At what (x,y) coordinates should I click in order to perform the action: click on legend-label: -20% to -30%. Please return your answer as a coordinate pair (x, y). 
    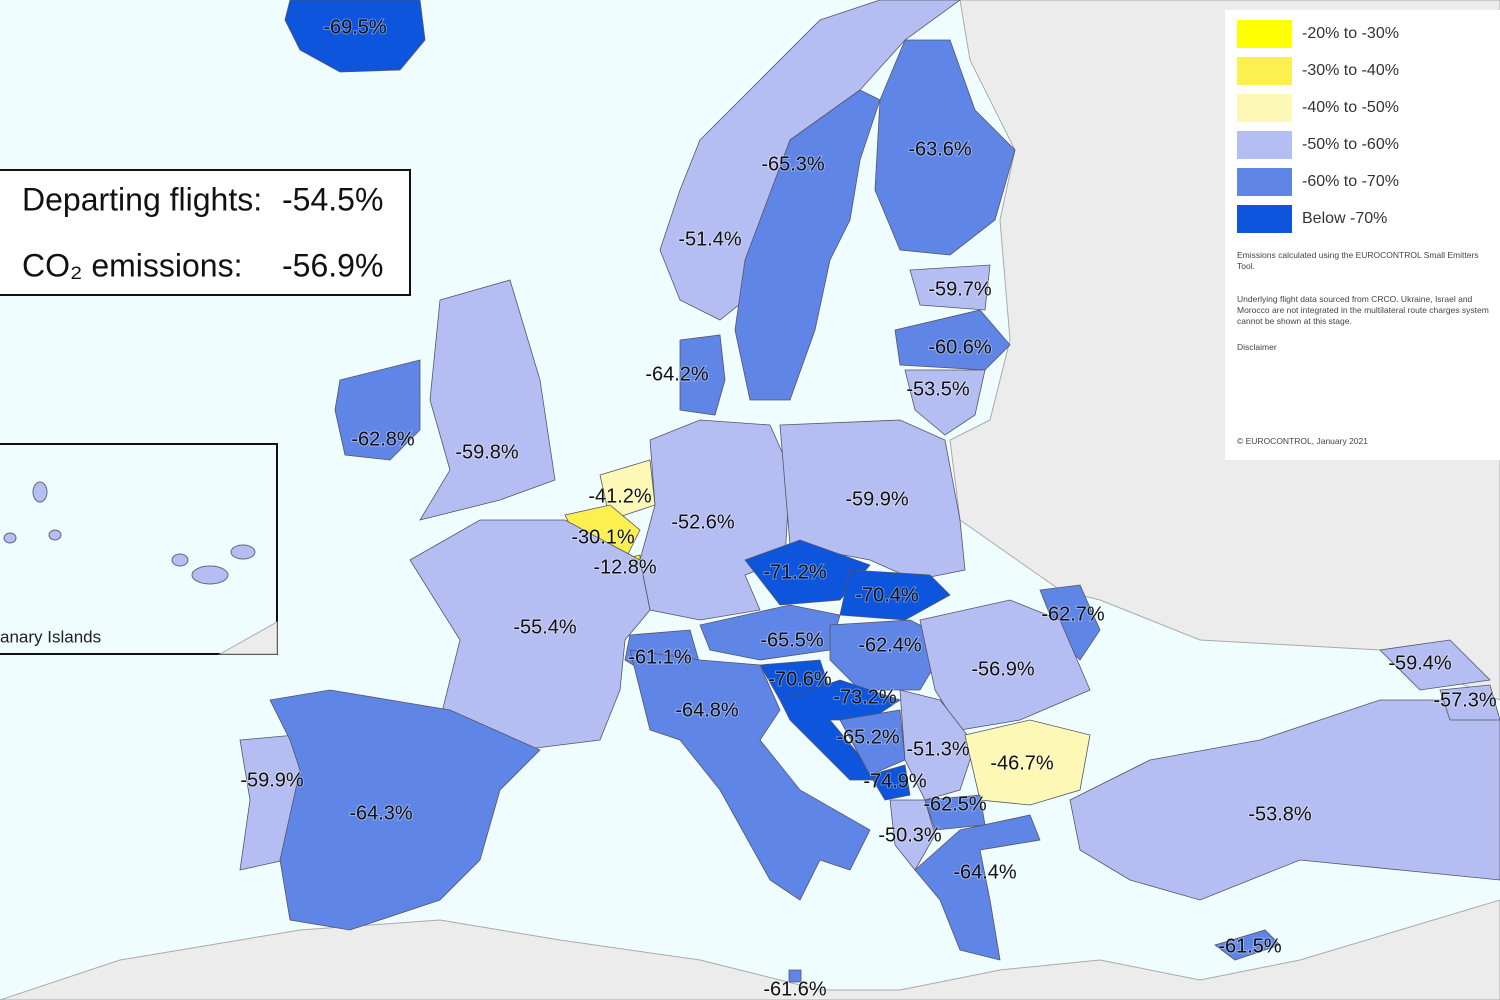
    Looking at the image, I should click on (1350, 33).